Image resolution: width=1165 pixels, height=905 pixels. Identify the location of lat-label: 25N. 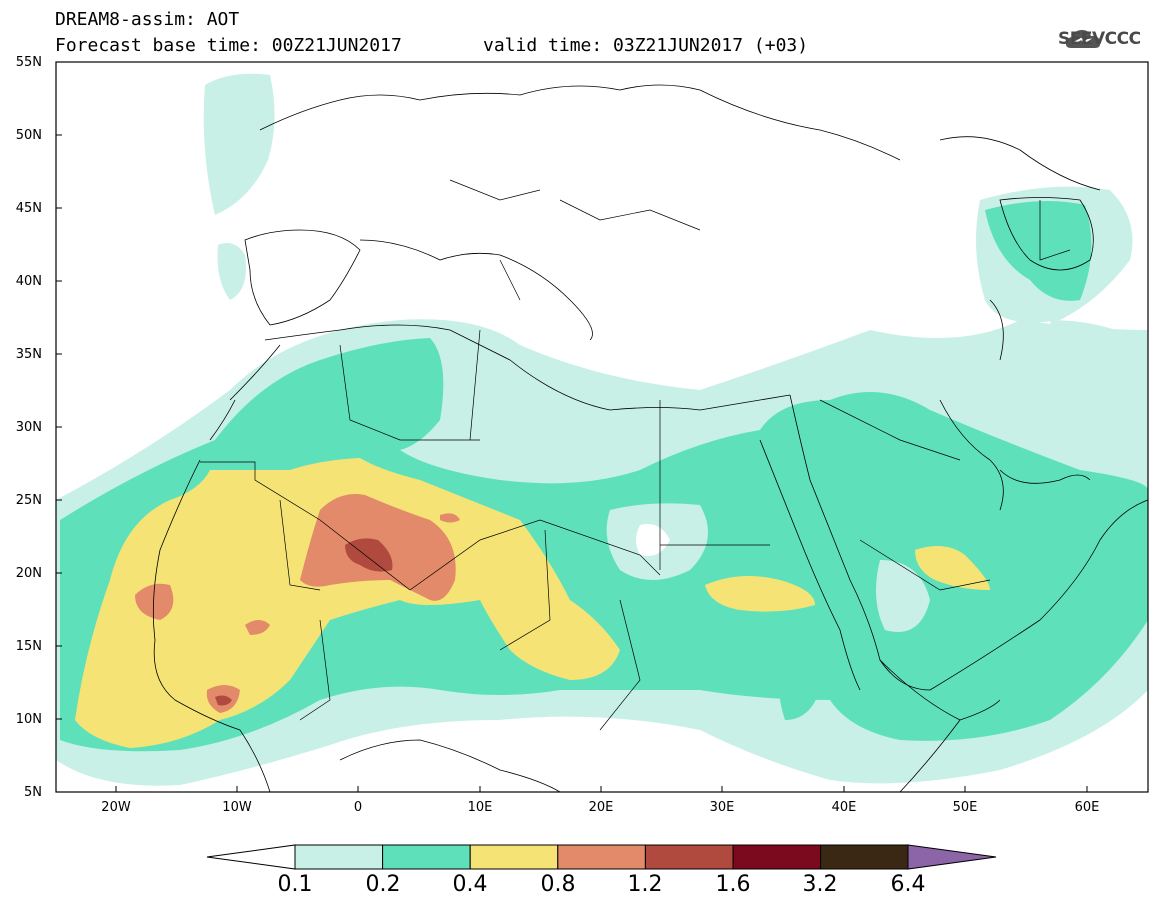
(28, 500).